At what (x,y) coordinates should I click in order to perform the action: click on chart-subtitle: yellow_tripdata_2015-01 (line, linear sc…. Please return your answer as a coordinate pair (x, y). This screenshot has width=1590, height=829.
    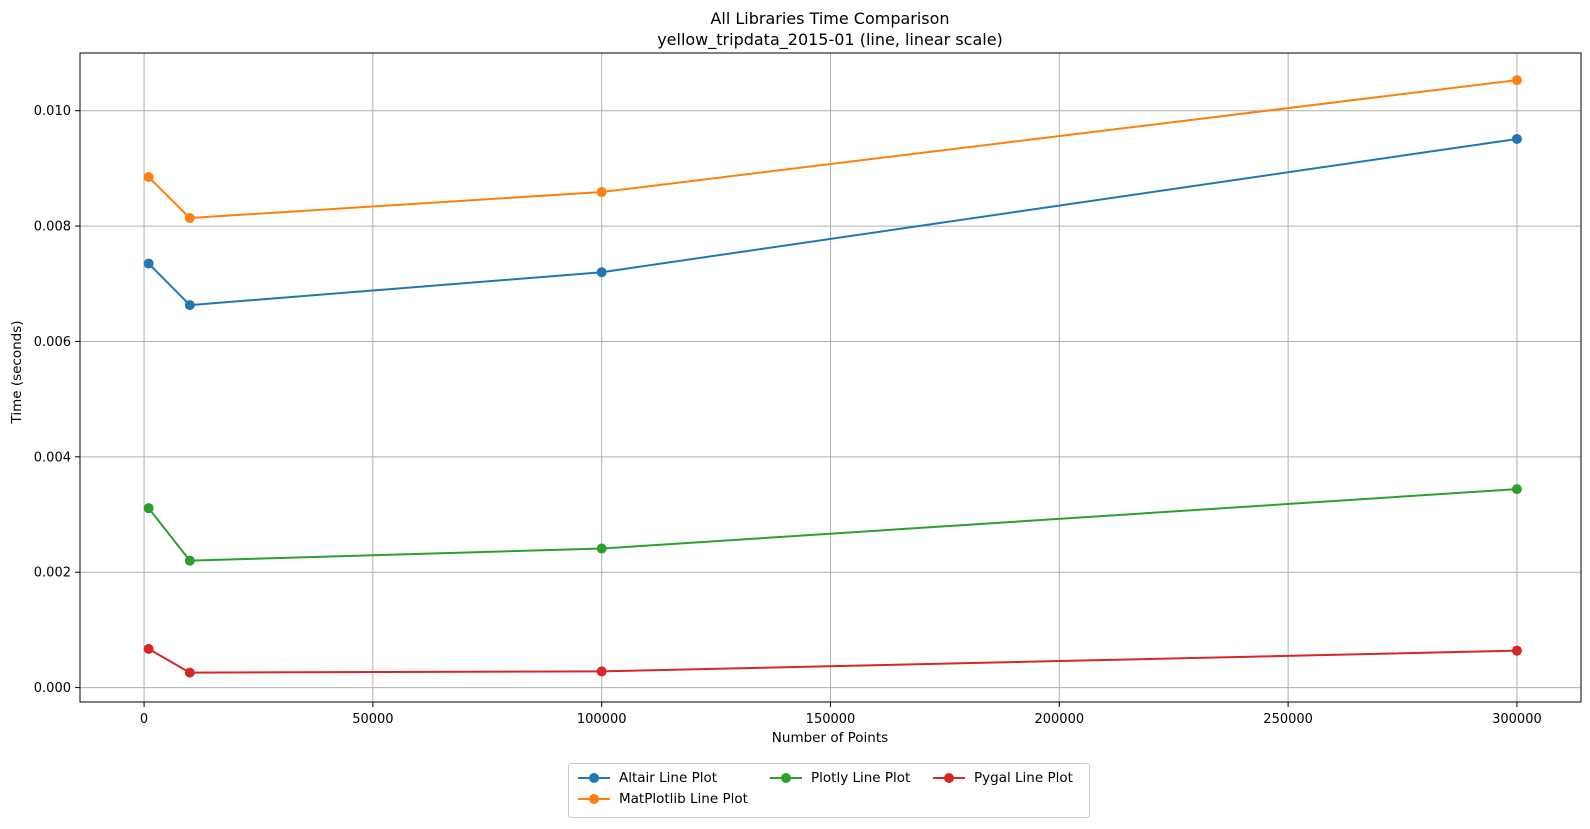
    Looking at the image, I should click on (830, 40).